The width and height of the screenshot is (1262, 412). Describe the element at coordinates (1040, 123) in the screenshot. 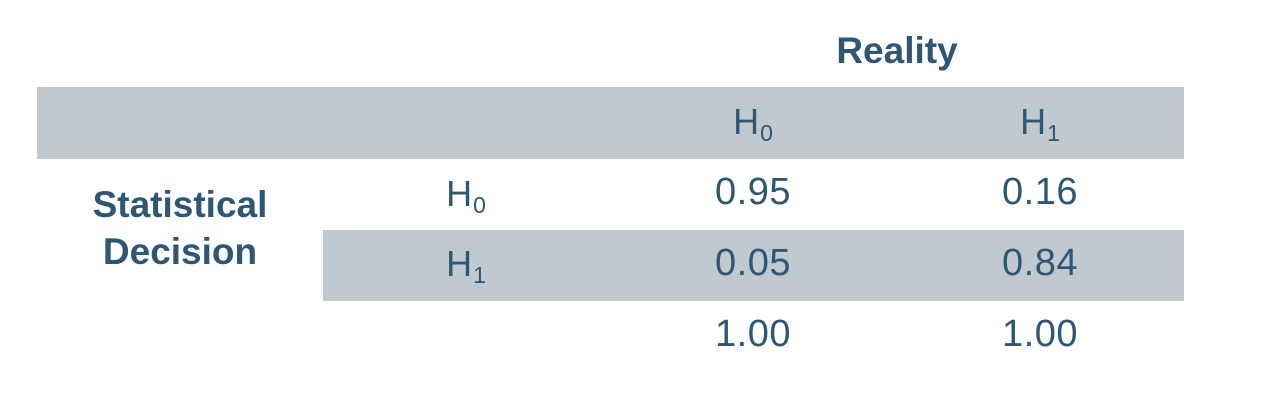

I see `column-header-h1: H1` at that location.